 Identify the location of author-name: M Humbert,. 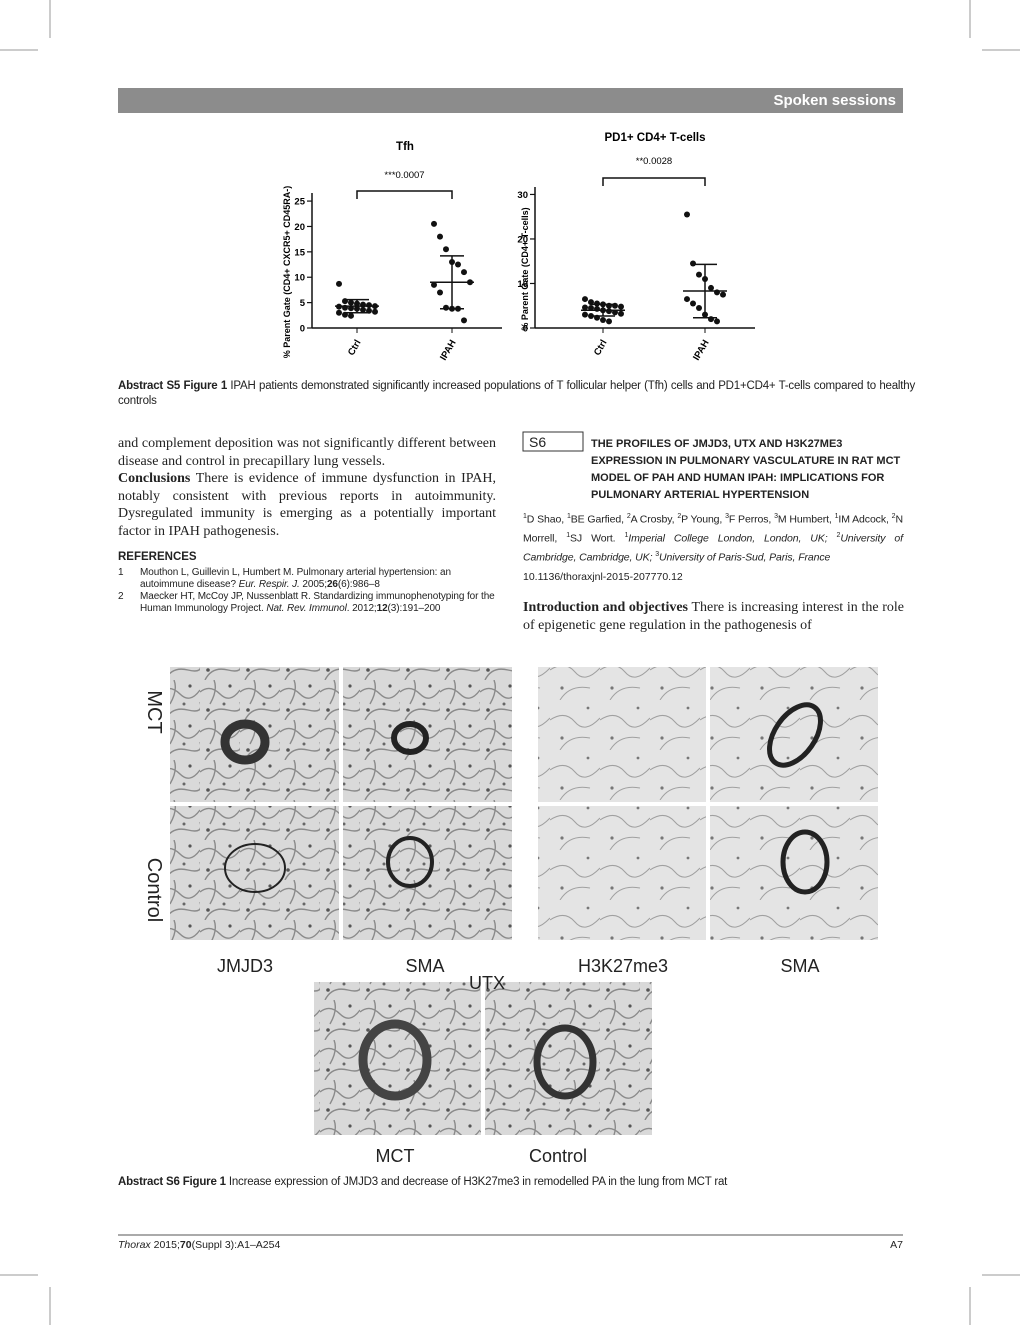
(804, 519).